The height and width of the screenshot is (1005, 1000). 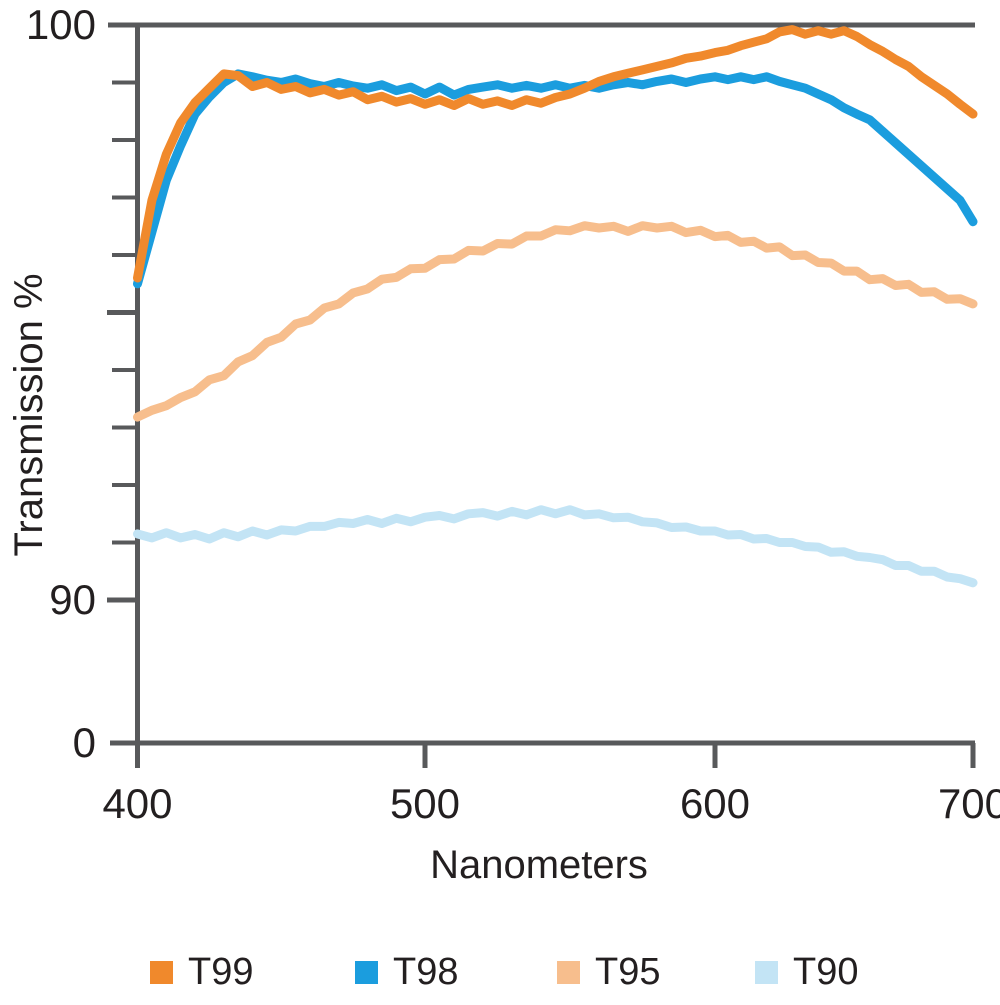 I want to click on x-tick-label-500: 500, so click(x=425, y=803).